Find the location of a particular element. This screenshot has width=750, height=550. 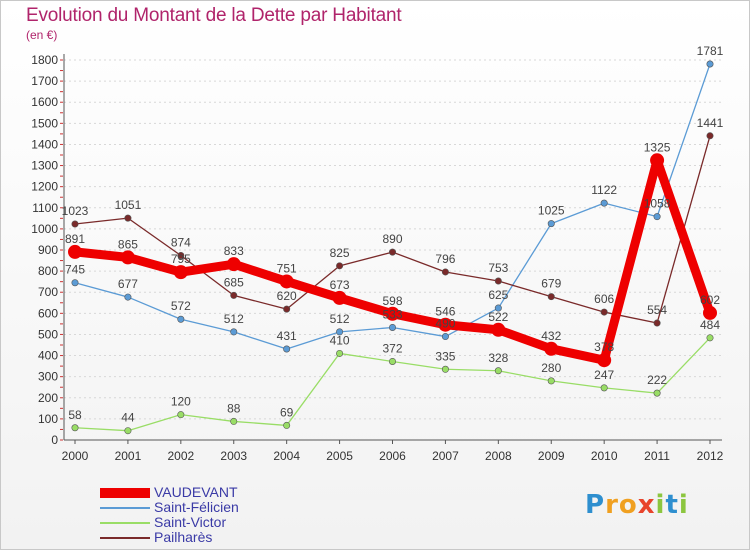

y-tick-label: 1400 is located at coordinates (44, 144).